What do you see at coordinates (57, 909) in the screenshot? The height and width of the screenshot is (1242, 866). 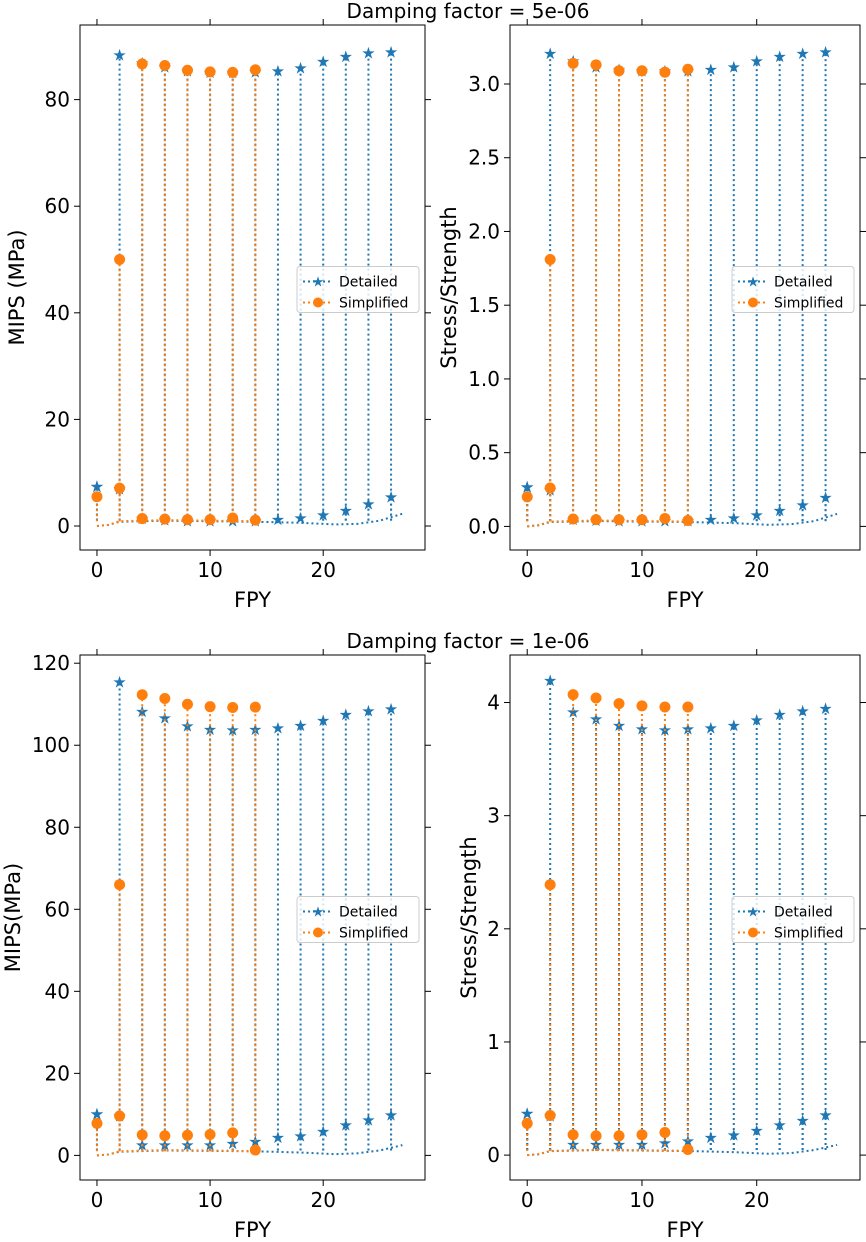 I see `y-tick-label: 60` at bounding box center [57, 909].